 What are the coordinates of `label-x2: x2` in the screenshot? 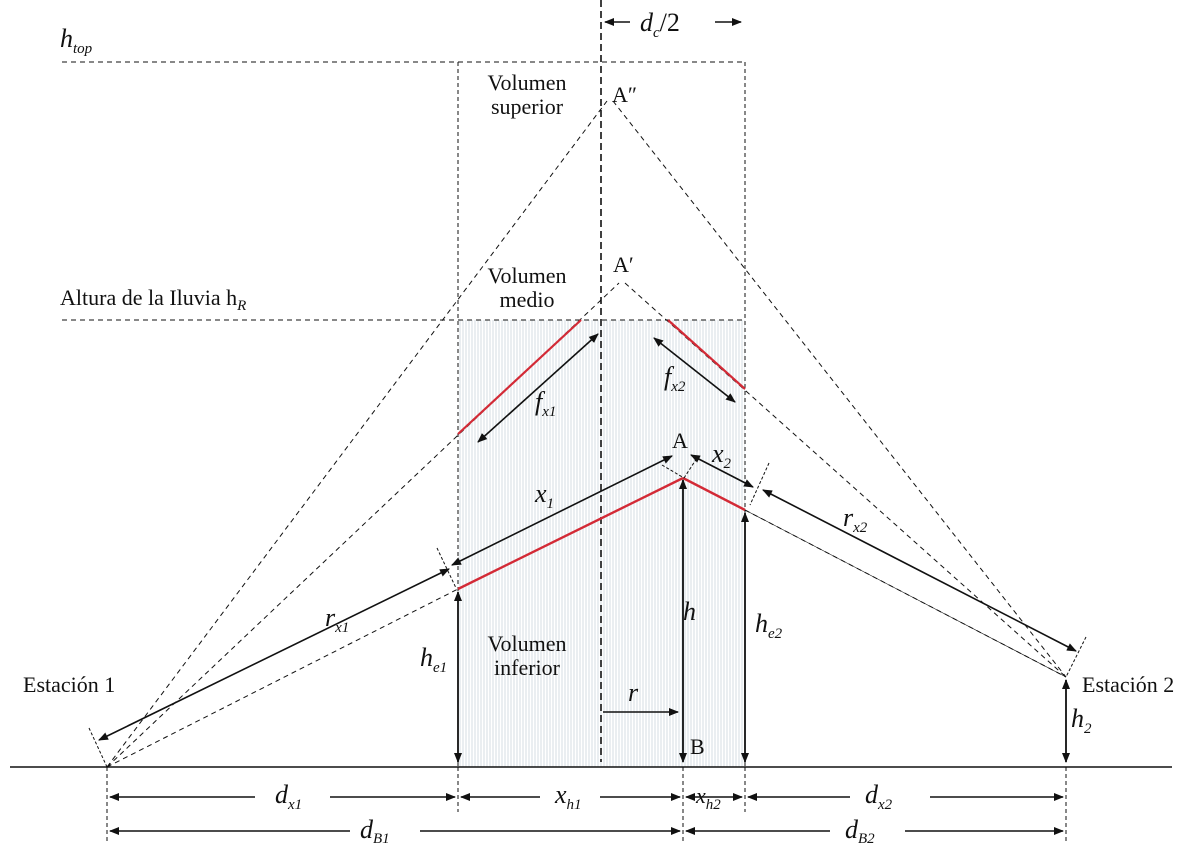 It's located at (721, 455).